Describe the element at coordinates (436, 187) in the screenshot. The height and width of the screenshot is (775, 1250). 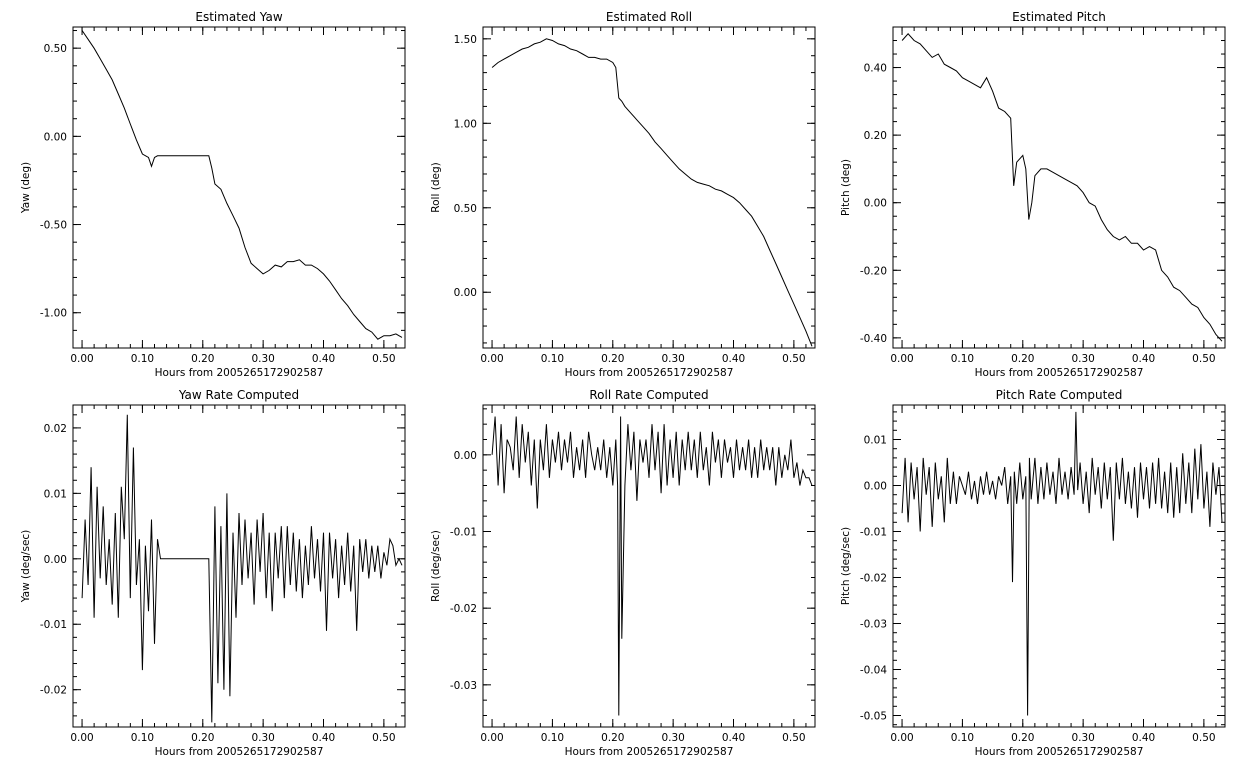
I see `y-axis-label: Roll (deg)` at that location.